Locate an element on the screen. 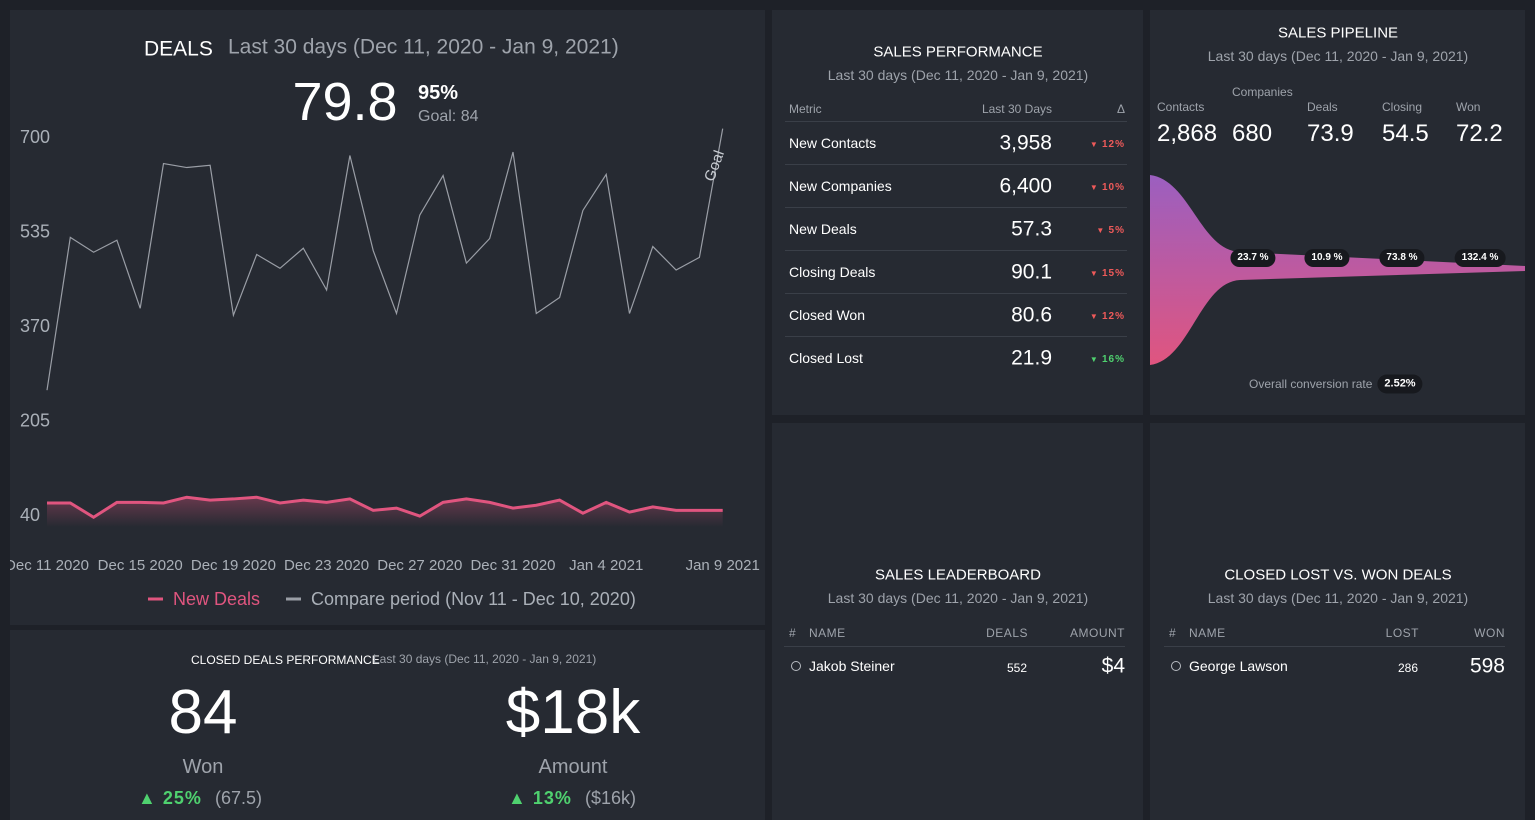 The image size is (1535, 820). deals-goal: Goal: 84 is located at coordinates (448, 116).